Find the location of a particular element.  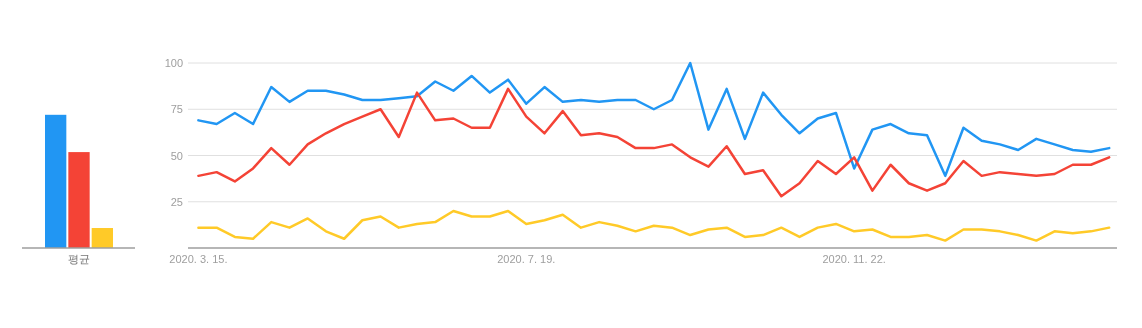

y-tick-label: 25 is located at coordinates (176, 201).